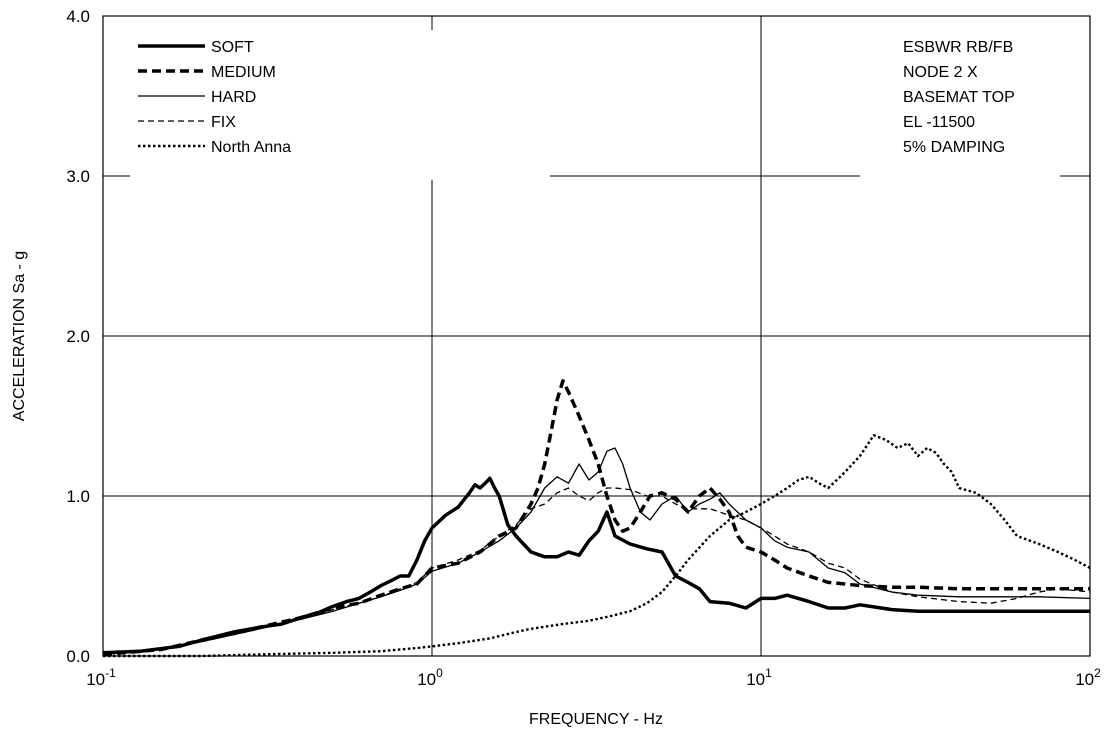 The width and height of the screenshot is (1113, 733). What do you see at coordinates (958, 47) in the screenshot?
I see `annotation-line: ESBWR RB/FB` at bounding box center [958, 47].